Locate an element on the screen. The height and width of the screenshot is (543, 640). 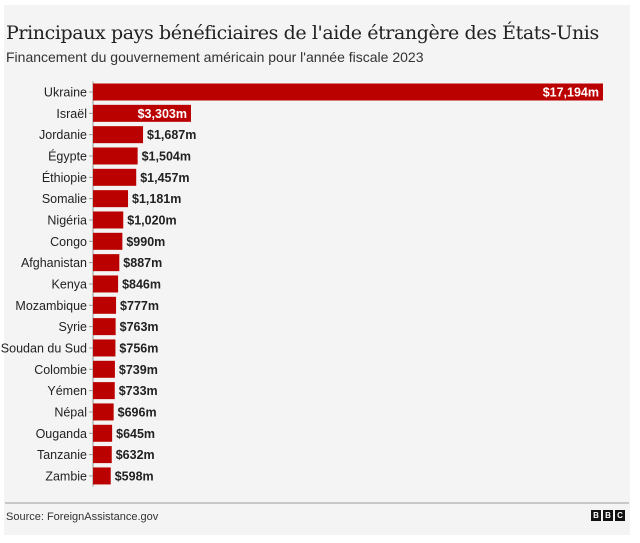
bbc-logo: B B C is located at coordinates (608, 515).